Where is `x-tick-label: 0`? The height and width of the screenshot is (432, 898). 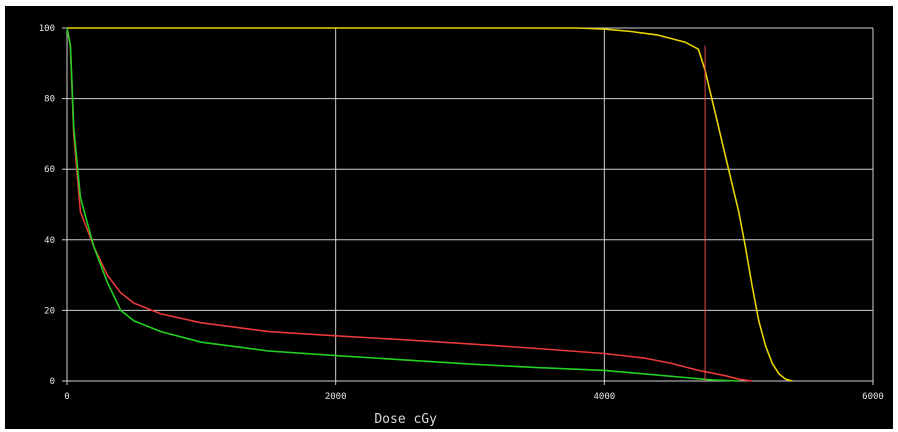 x-tick-label: 0 is located at coordinates (66, 397).